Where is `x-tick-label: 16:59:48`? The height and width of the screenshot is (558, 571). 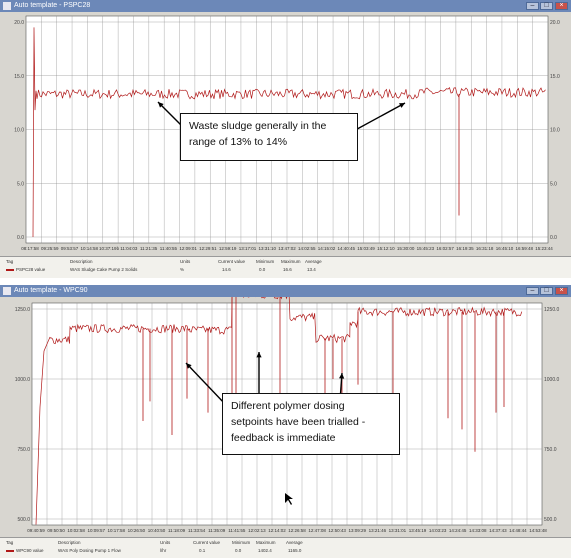 x-tick-label: 16:59:48 is located at coordinates (524, 248).